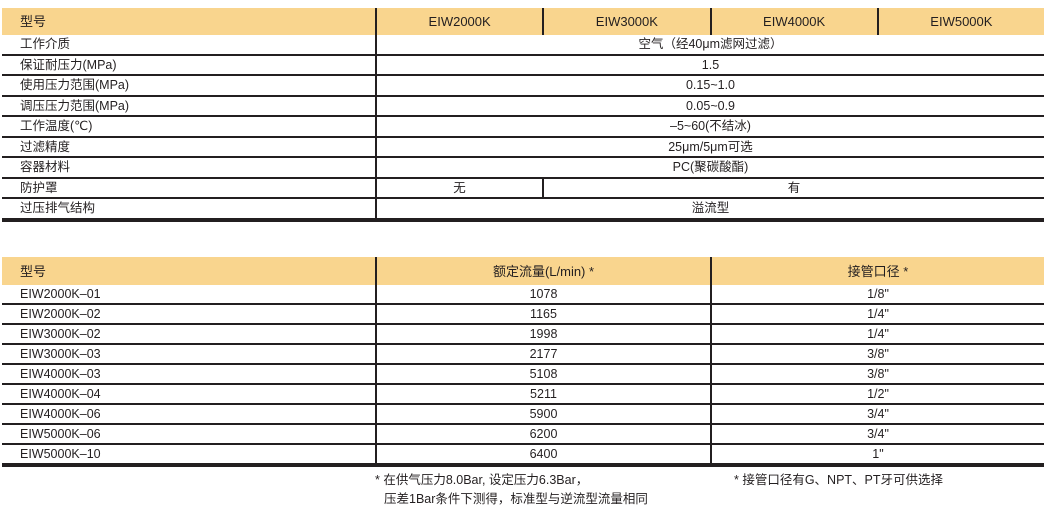 The width and height of the screenshot is (1056, 516). I want to click on flow-row-model: EIW5000K–10, so click(189, 454).